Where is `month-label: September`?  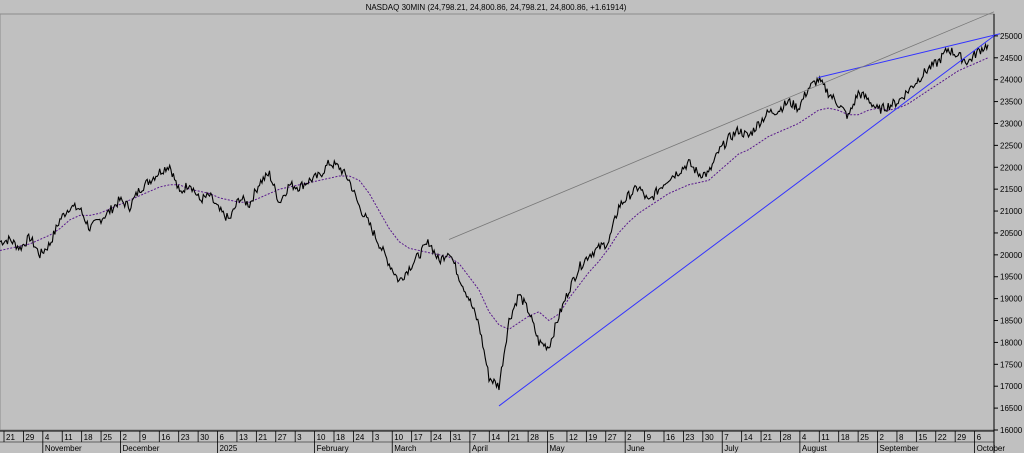
month-label: September is located at coordinates (899, 448).